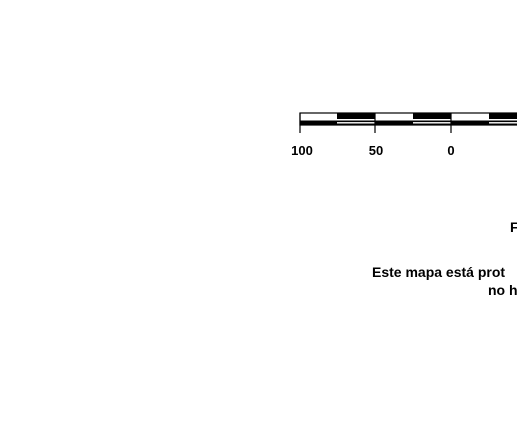 This screenshot has height=435, width=517. What do you see at coordinates (404, 134) in the screenshot?
I see `scale-bar: 100 50 0` at bounding box center [404, 134].